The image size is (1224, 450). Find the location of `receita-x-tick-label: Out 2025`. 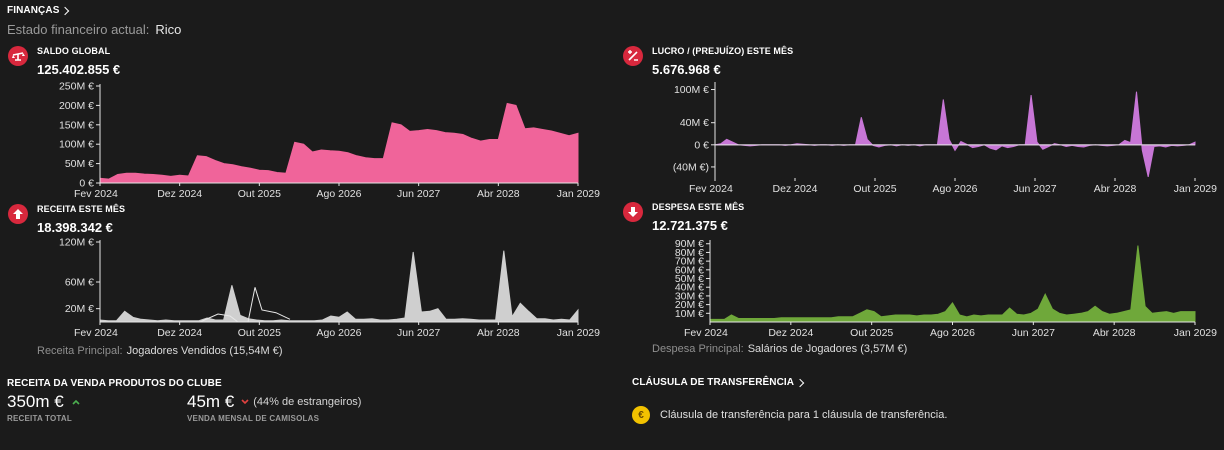

receita-x-tick-label: Out 2025 is located at coordinates (259, 333).